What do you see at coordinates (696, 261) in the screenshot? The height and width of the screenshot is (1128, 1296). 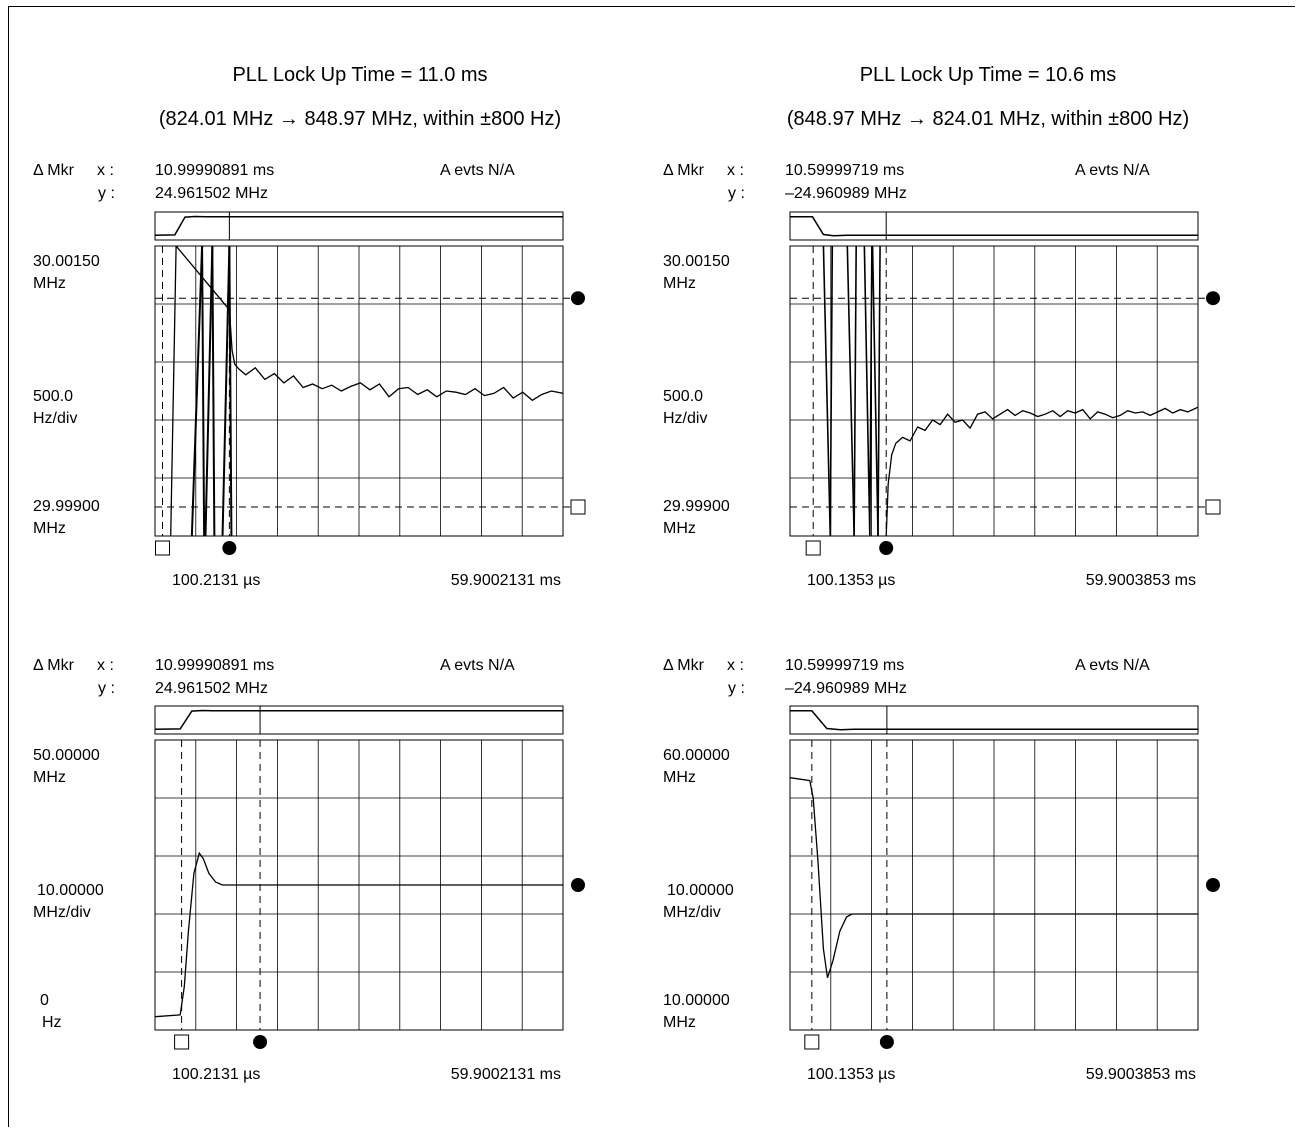 I see `y-top-value-1: 30.00150` at bounding box center [696, 261].